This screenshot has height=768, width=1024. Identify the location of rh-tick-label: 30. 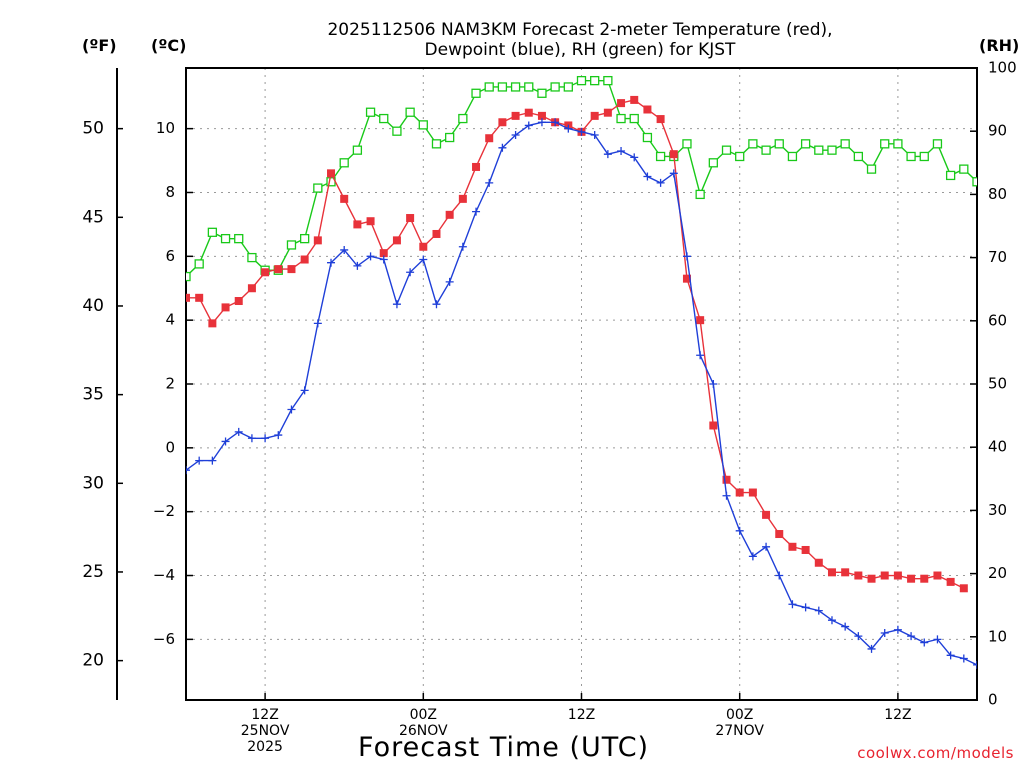
(997, 510).